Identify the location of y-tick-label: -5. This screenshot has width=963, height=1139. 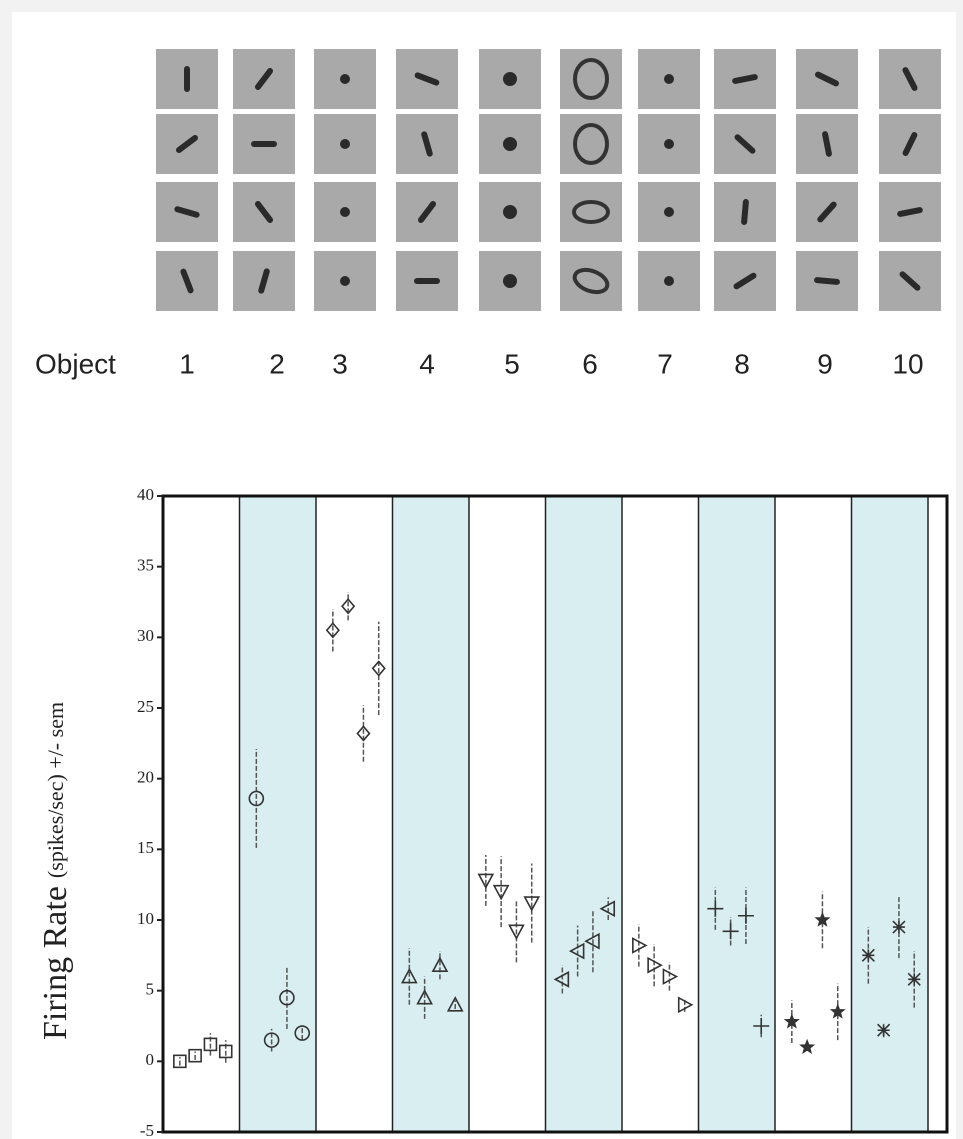
(147, 1130).